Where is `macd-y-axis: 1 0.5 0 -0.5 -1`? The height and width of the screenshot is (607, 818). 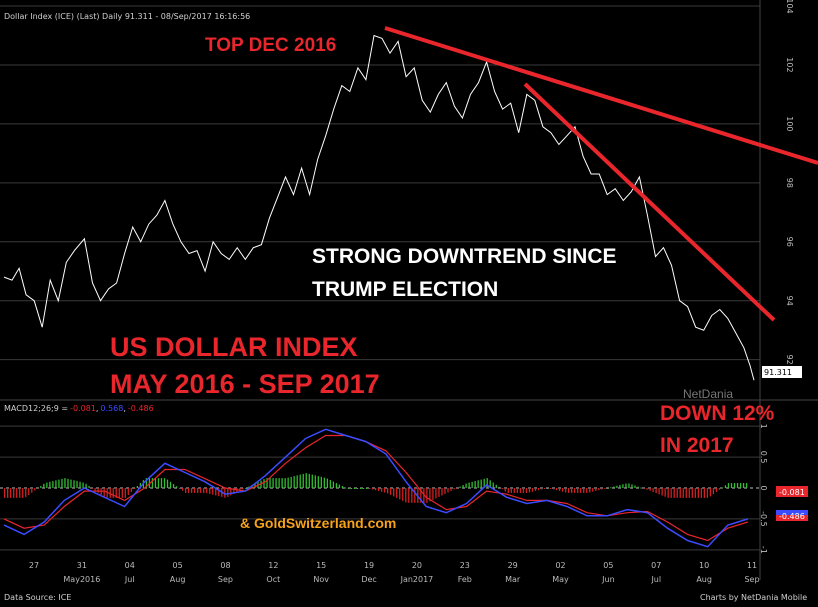
macd-y-axis: 1 0.5 0 -0.5 -1 is located at coordinates (763, 489).